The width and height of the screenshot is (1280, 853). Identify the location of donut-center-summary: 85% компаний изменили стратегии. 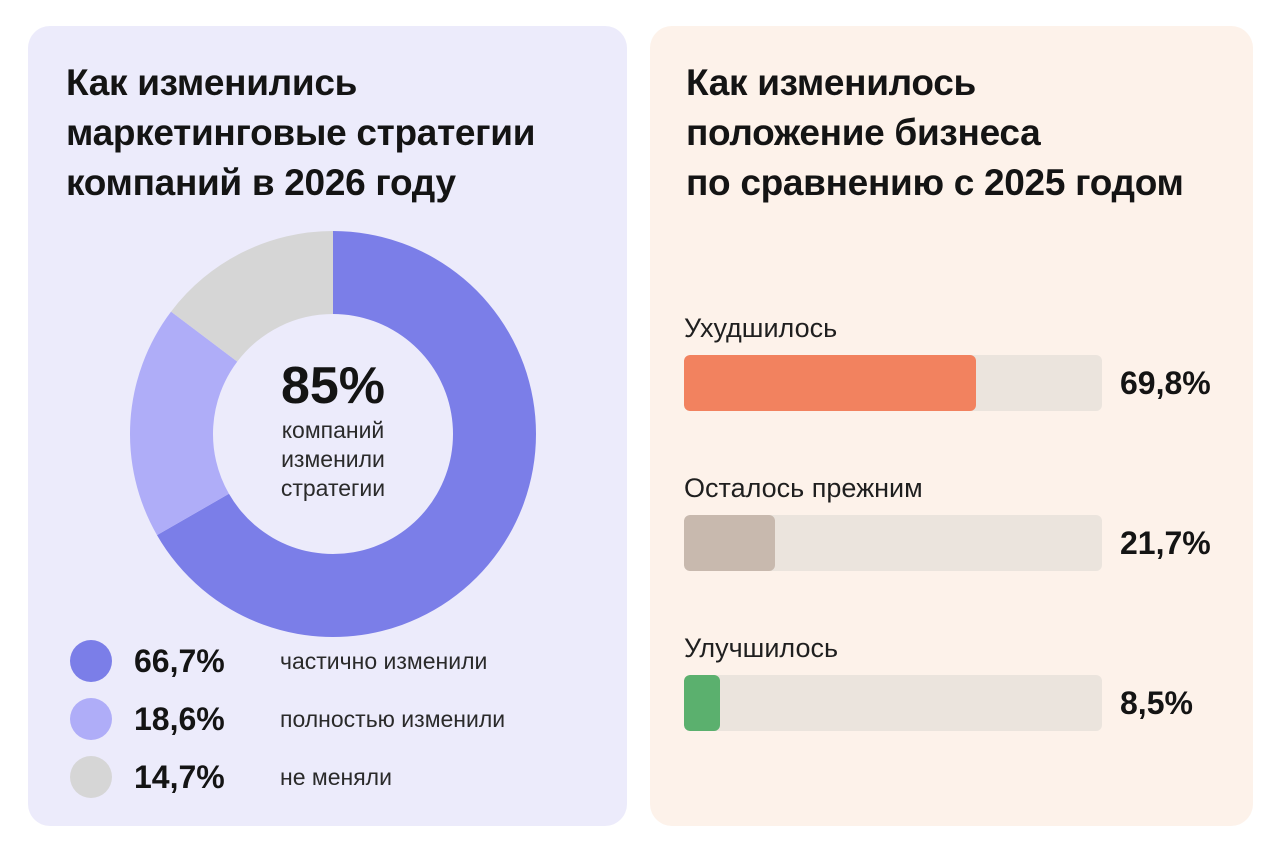
(333, 429).